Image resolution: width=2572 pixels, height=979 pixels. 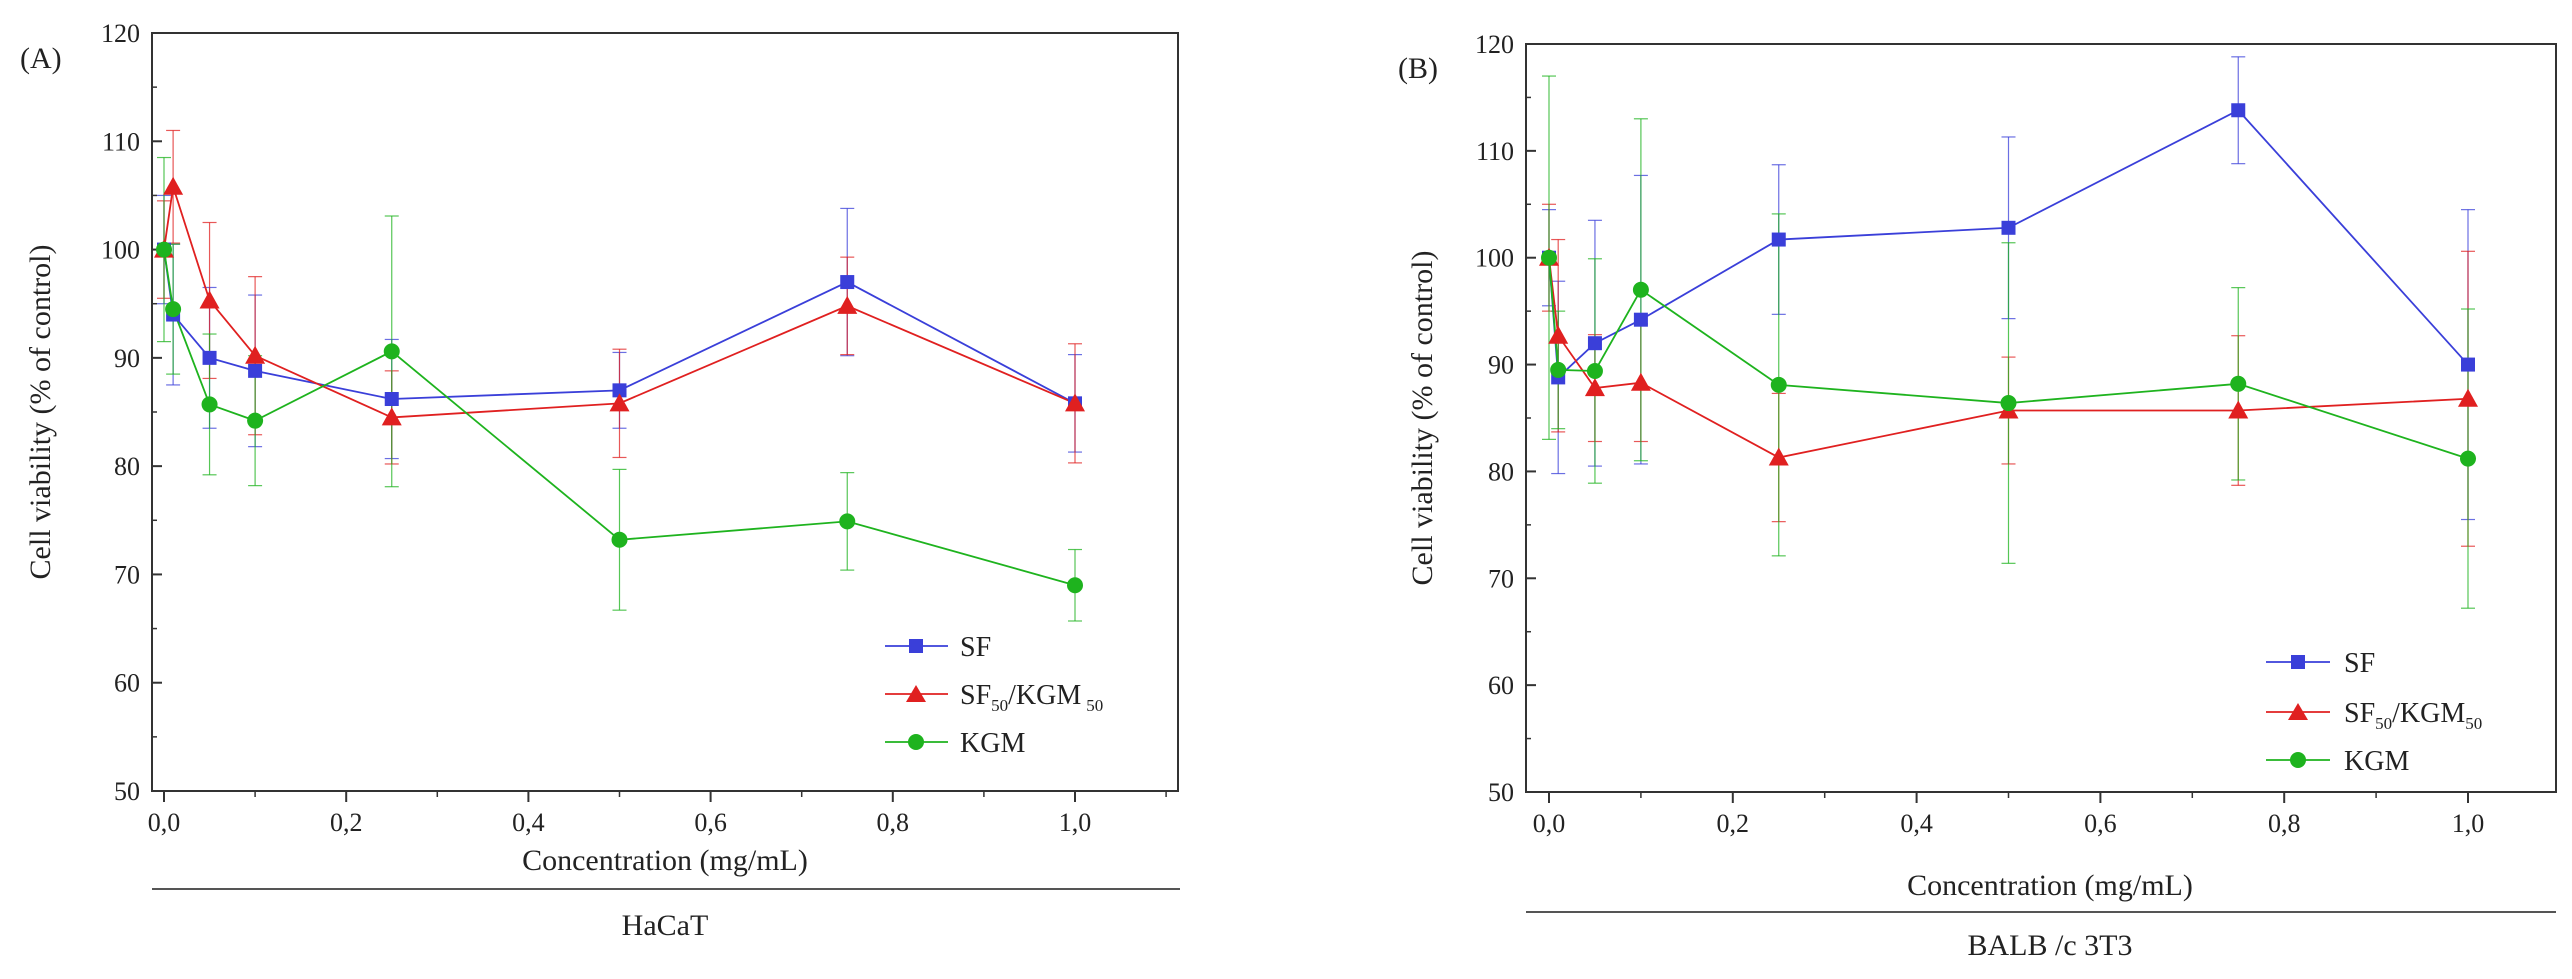 I want to click on panel-a-y-tick-label: 60, so click(x=127, y=683).